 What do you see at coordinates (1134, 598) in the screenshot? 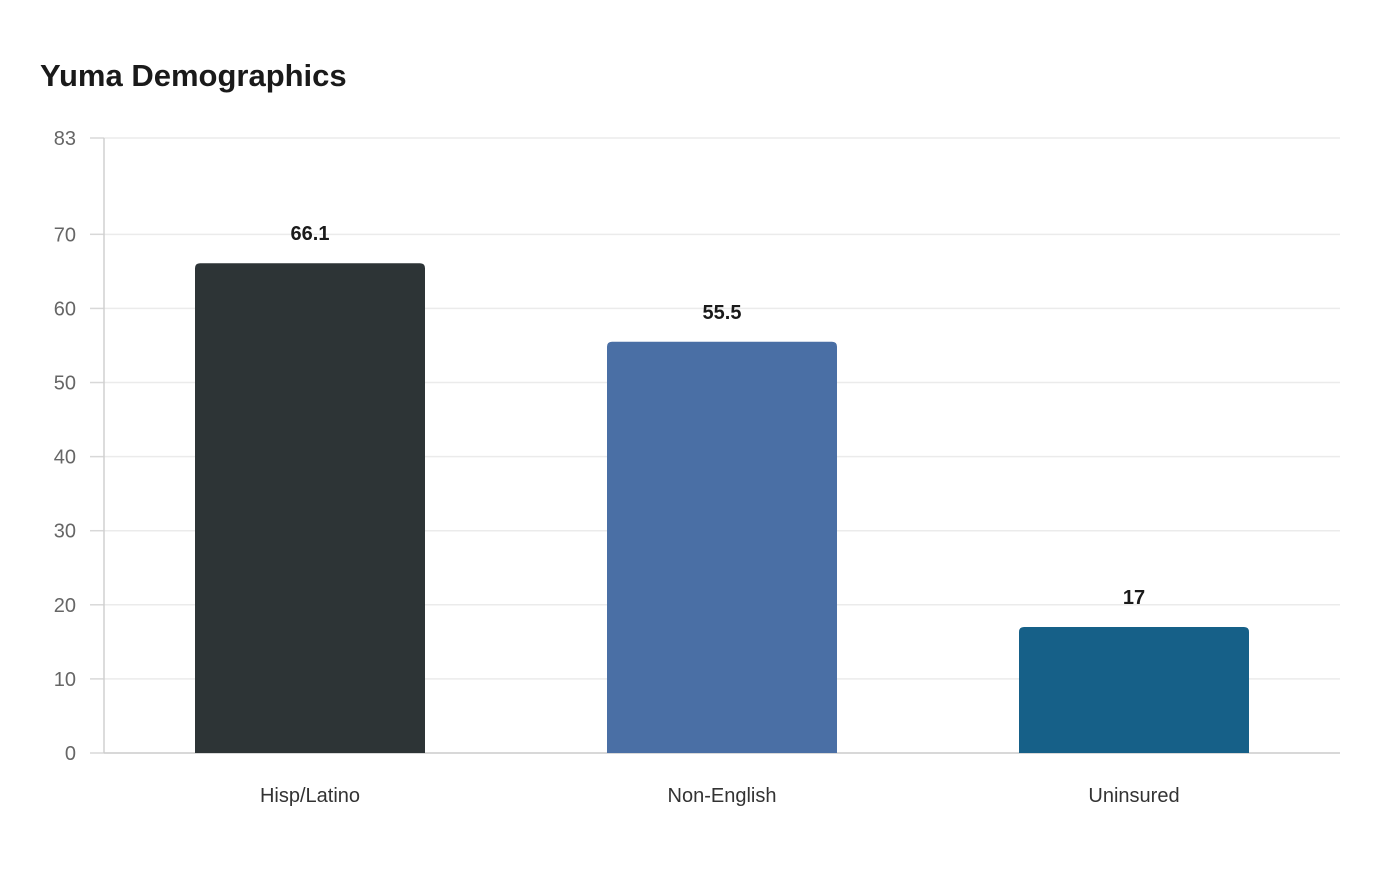
I see `data-label: 17` at bounding box center [1134, 598].